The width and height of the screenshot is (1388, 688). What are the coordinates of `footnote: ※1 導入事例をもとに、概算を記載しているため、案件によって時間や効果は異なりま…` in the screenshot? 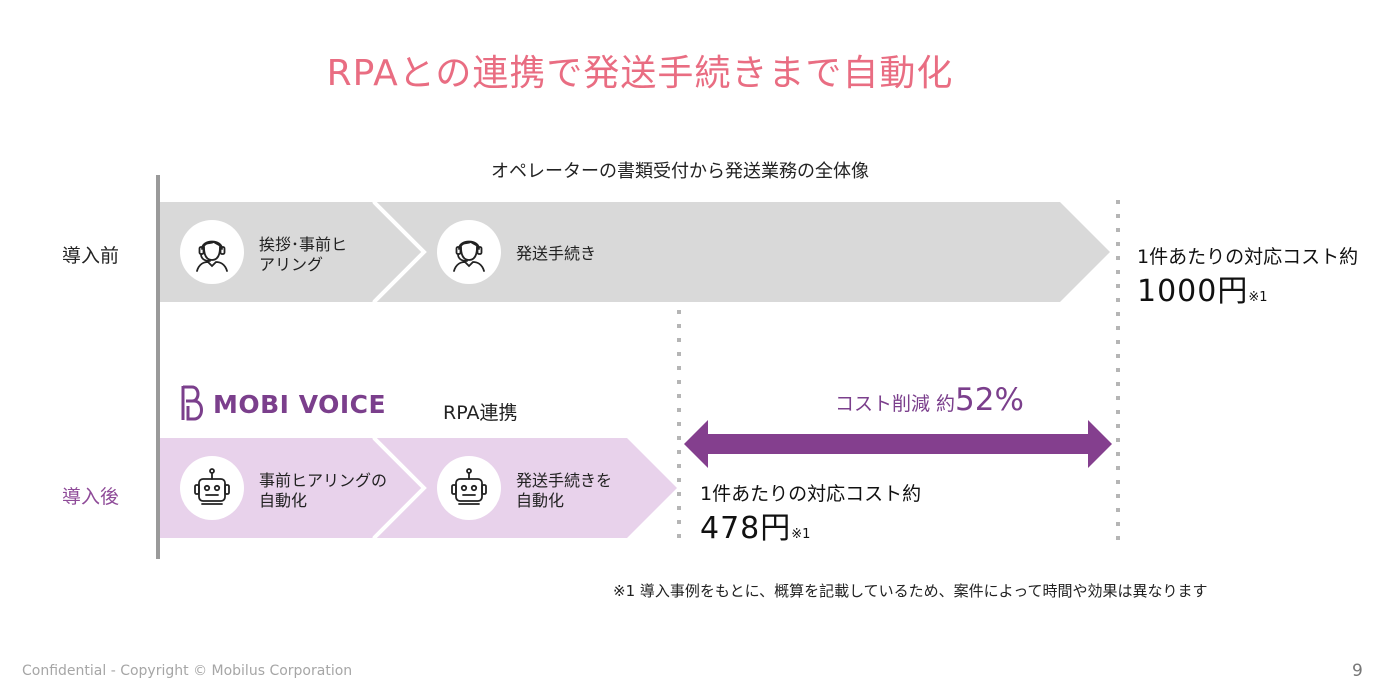 It's located at (910, 591).